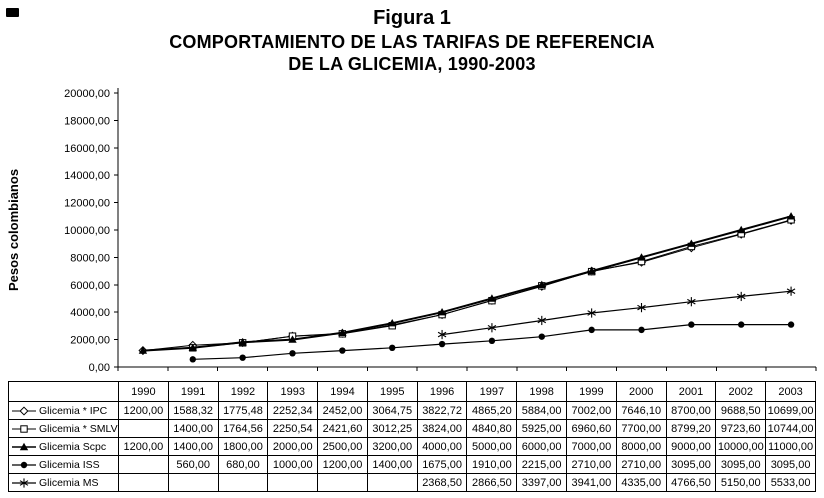  What do you see at coordinates (591, 410) in the screenshot?
I see `value-cell: 7002,00` at bounding box center [591, 410].